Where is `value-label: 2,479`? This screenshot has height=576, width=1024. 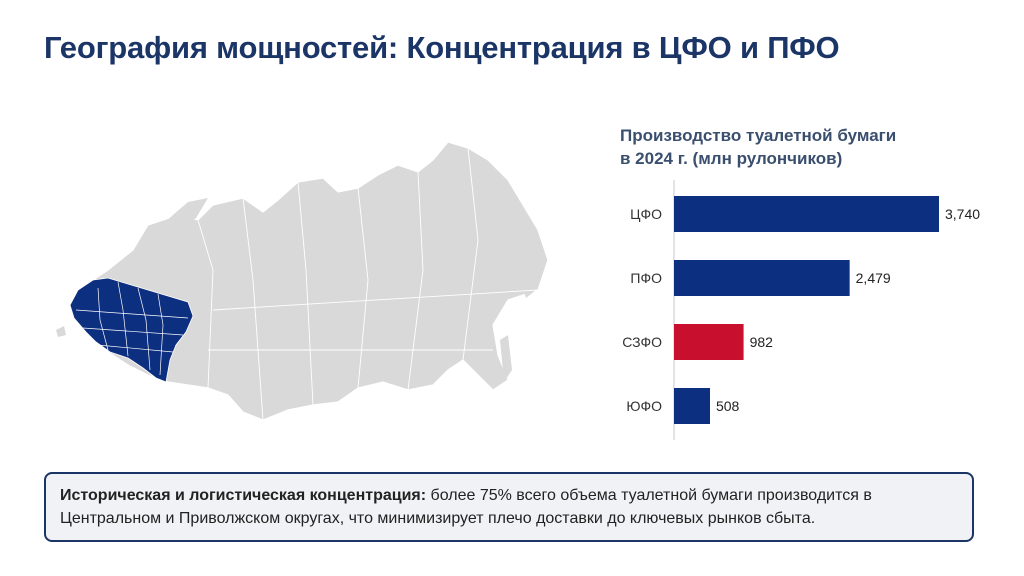 value-label: 2,479 is located at coordinates (873, 278).